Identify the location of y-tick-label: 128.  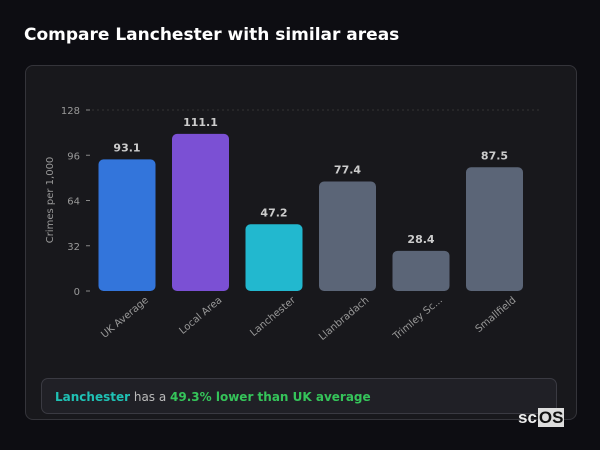
(70, 111).